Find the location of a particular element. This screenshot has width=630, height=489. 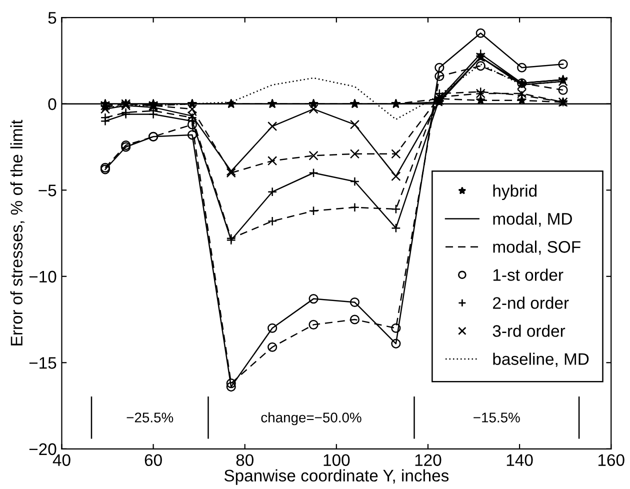

y-tick-label: −20 is located at coordinates (42, 449).